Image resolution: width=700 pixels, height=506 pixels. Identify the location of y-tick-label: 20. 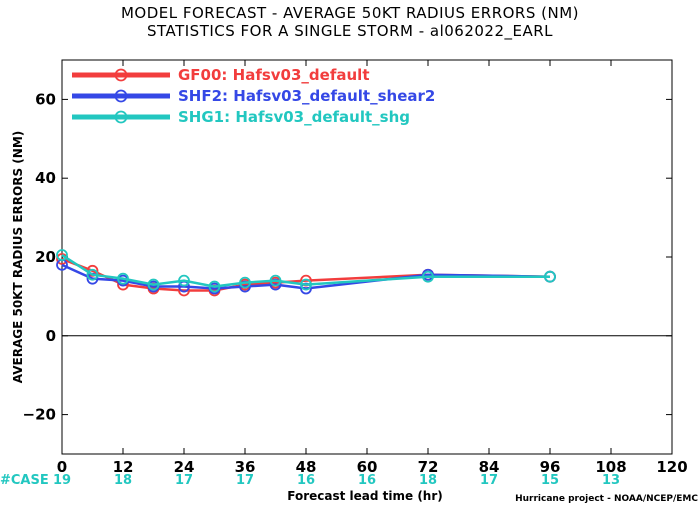
(45, 257).